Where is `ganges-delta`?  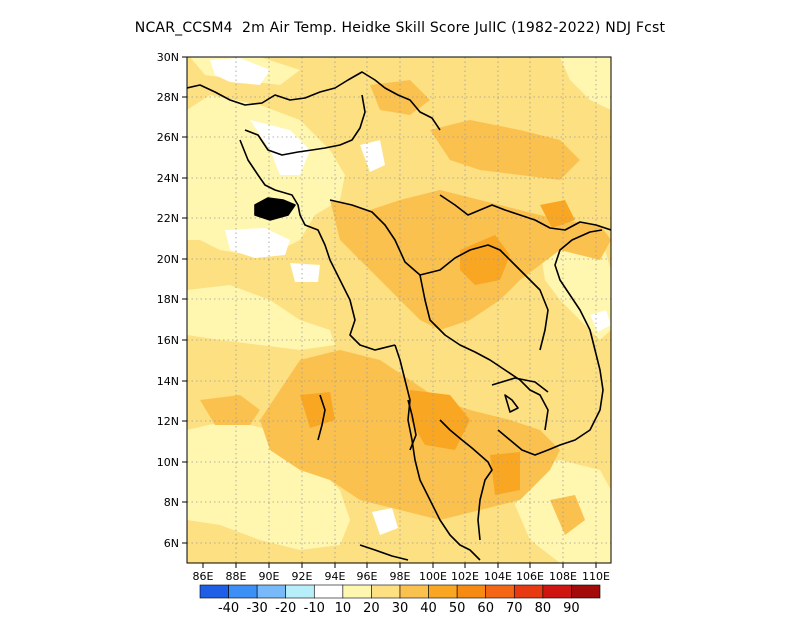
ganges-delta is located at coordinates (275, 209).